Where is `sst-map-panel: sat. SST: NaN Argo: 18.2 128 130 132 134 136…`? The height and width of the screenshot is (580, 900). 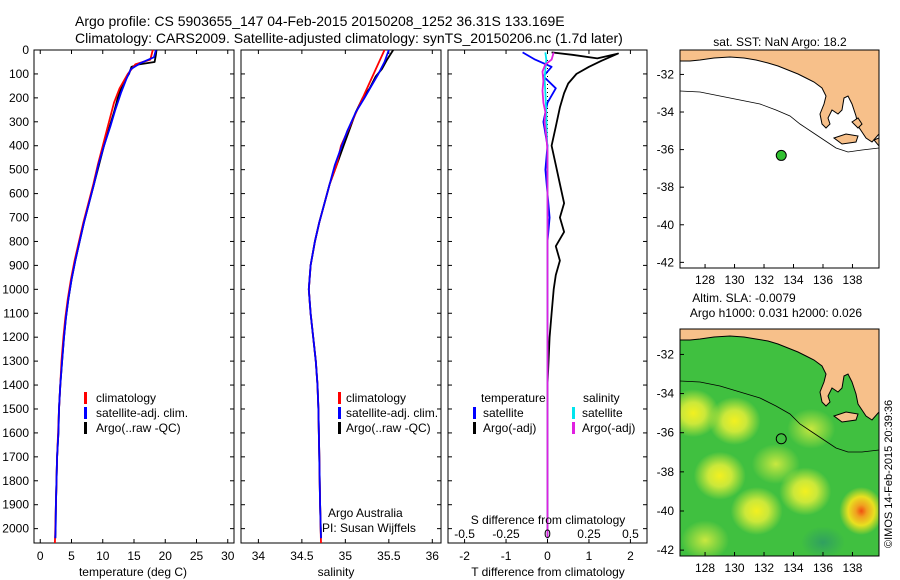 sst-map-panel: sat. SST: NaN Argo: 18.2 128 130 132 134 136… is located at coordinates (768, 161).